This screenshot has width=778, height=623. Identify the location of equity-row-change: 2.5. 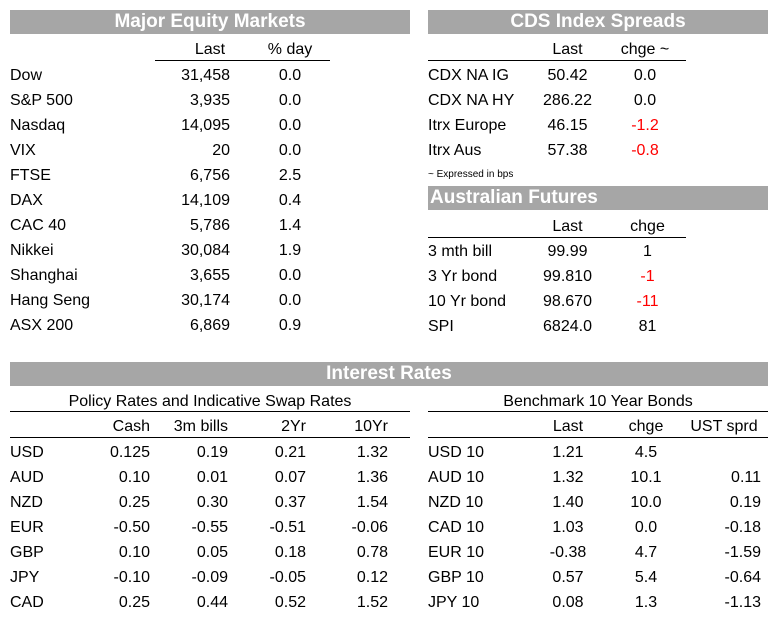
(290, 175).